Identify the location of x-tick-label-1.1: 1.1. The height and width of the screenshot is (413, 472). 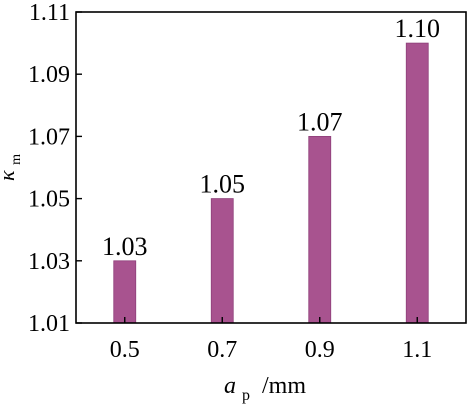
(417, 350).